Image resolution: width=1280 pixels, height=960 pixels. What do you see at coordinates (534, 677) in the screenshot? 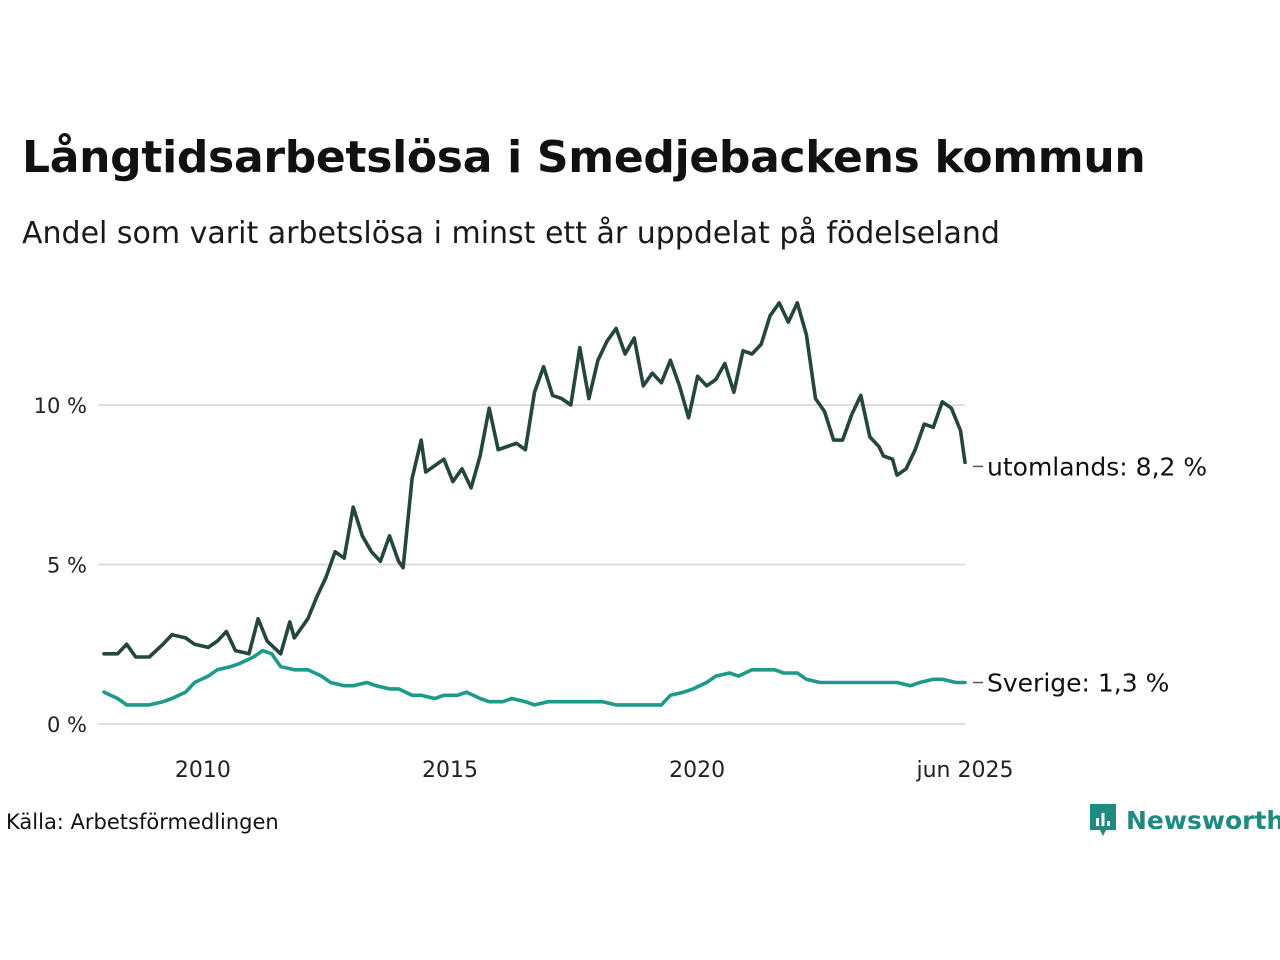
I see `series-line-sverige` at bounding box center [534, 677].